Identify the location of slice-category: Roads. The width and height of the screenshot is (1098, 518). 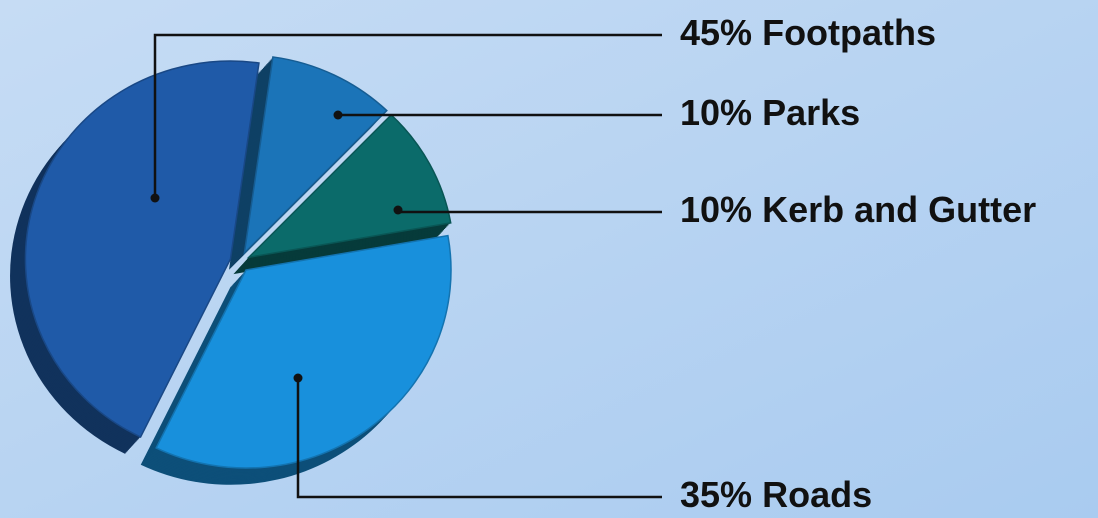
(817, 494).